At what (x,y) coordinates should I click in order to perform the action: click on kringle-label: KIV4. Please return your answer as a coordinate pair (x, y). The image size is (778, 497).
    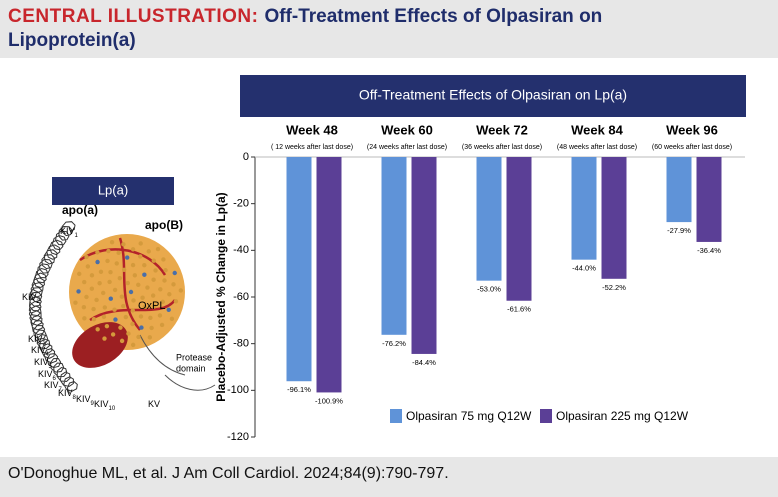
    Looking at the image, I should click on (40, 351).